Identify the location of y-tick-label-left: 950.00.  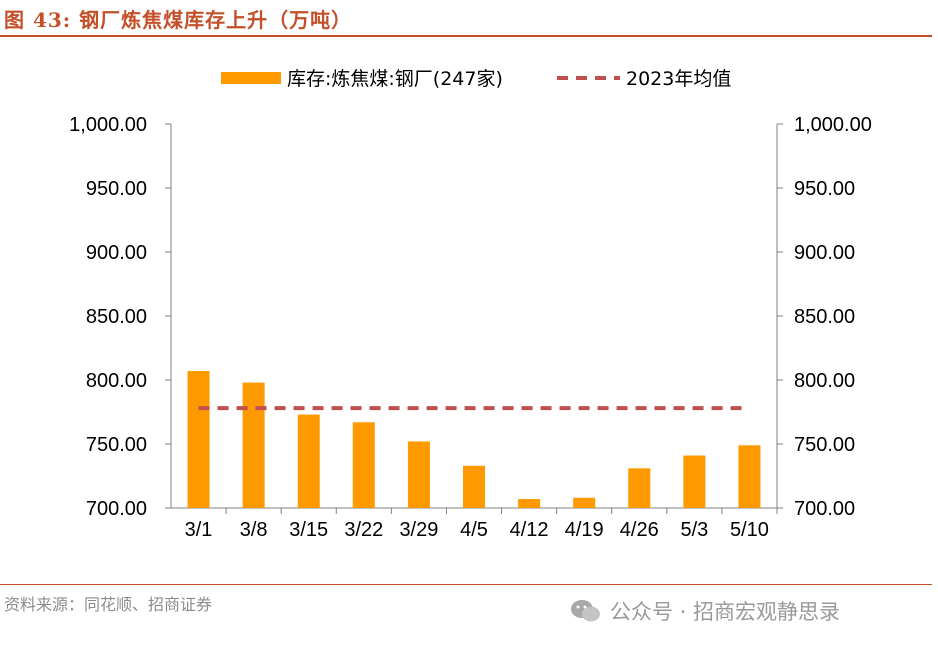
(116, 189).